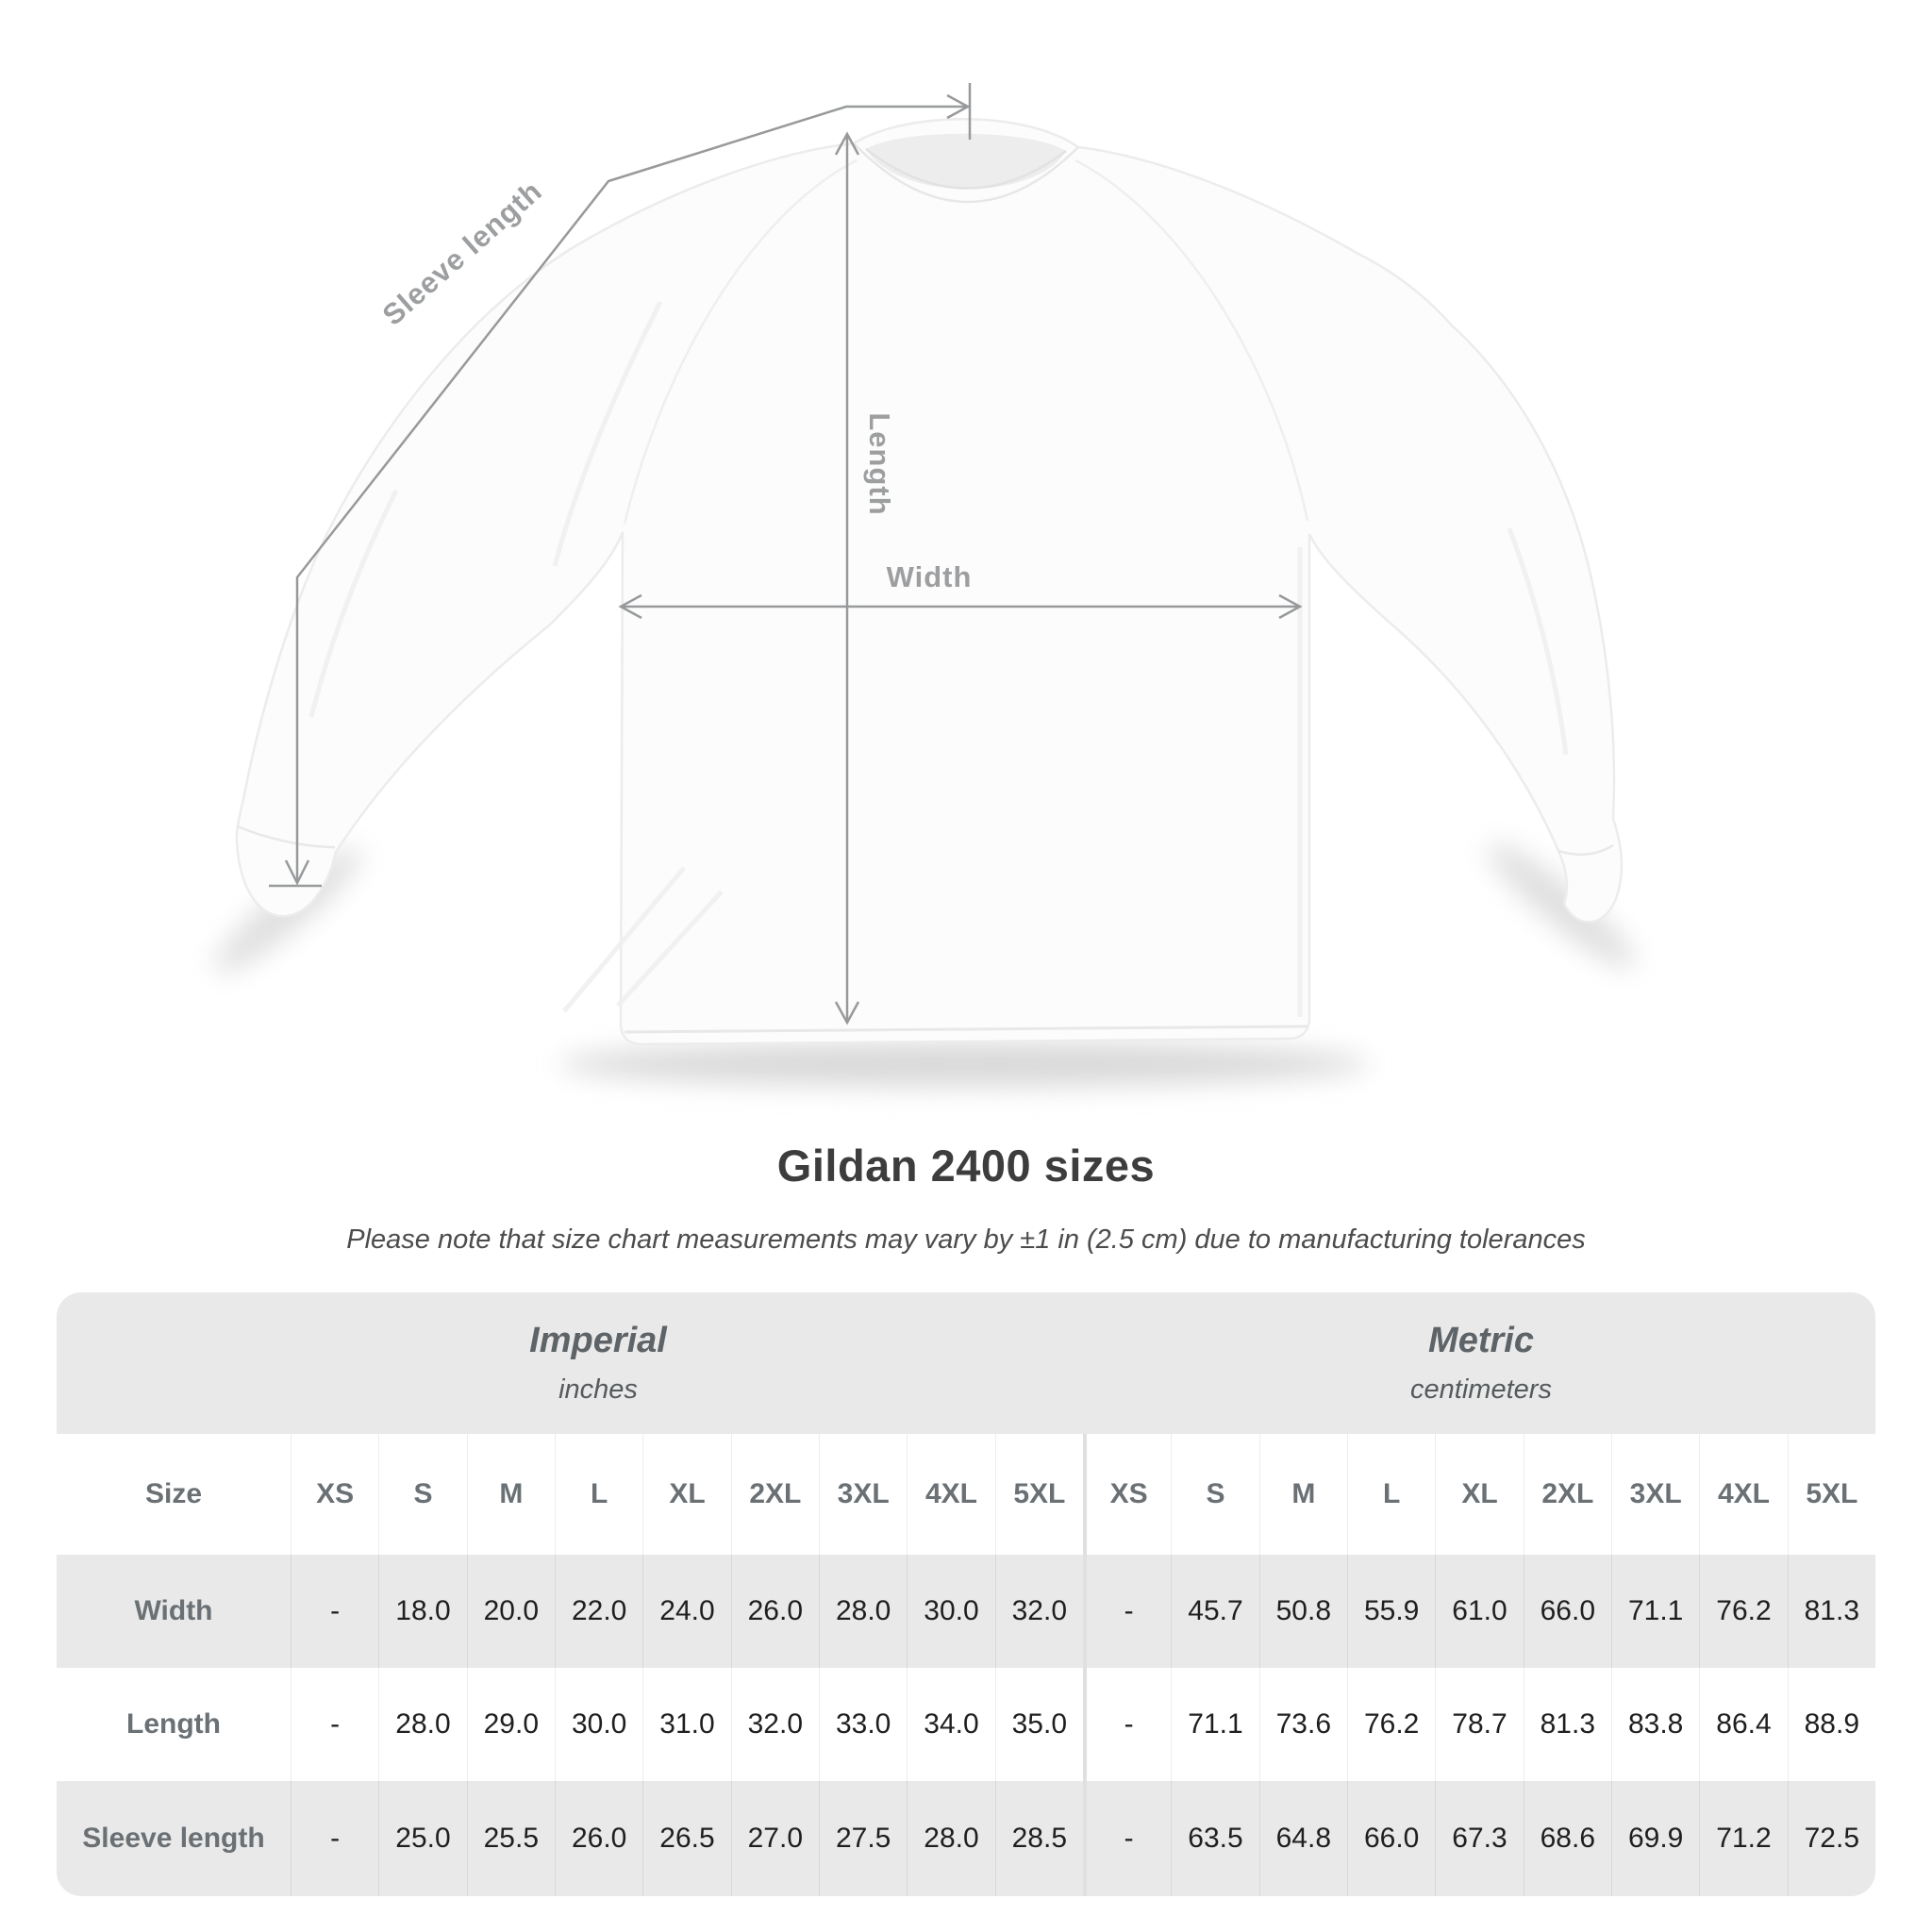  I want to click on value-cell-width-4xl-imperial: 30.0, so click(951, 1611).